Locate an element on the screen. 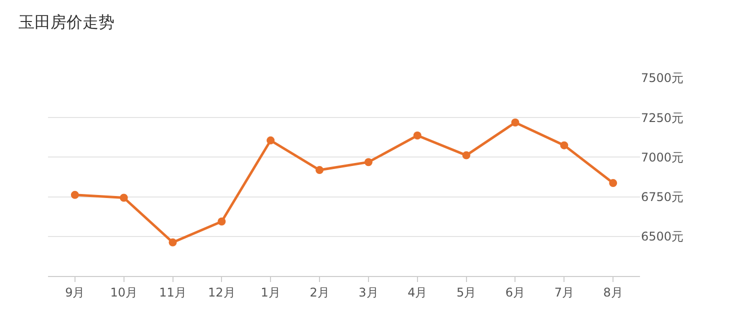 The image size is (731, 322). x-tick-label: 4月 is located at coordinates (418, 292).